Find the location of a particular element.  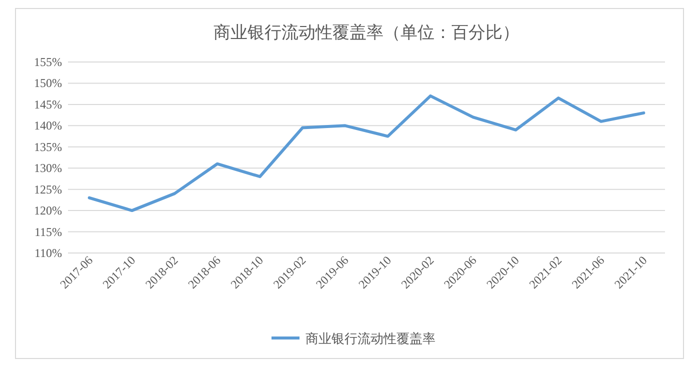

chart-title: 商业银行流动性覆盖率（单位：百分比） is located at coordinates (367, 32).